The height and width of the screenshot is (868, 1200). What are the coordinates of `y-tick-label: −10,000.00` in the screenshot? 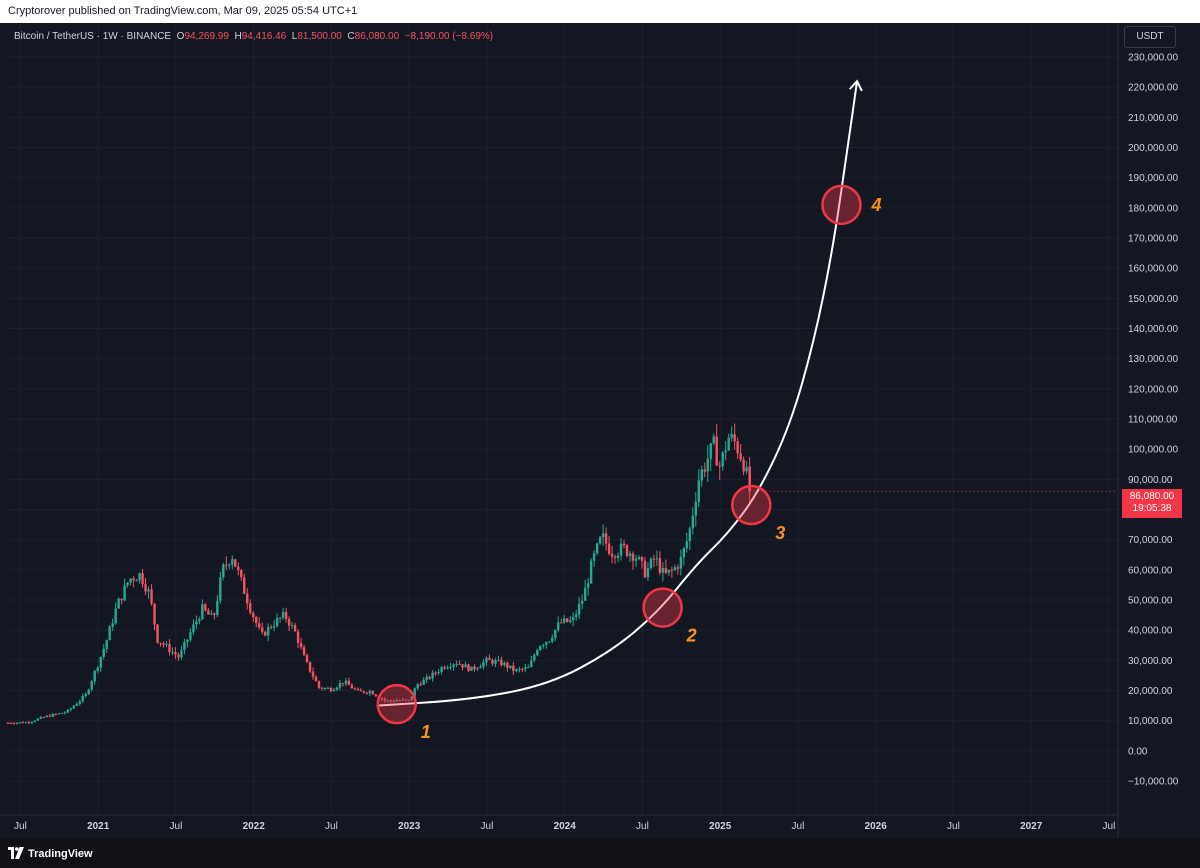 It's located at (1153, 782).